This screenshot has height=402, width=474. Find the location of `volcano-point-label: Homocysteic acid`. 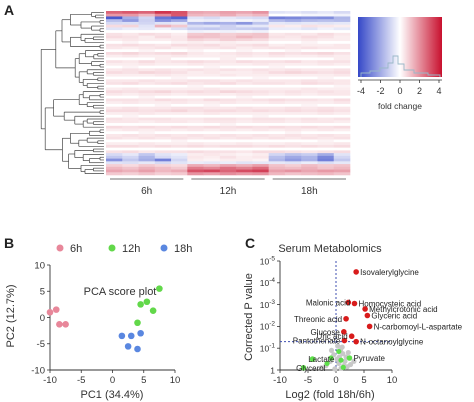

volcano-point-label: Homocysteic acid is located at coordinates (389, 304).